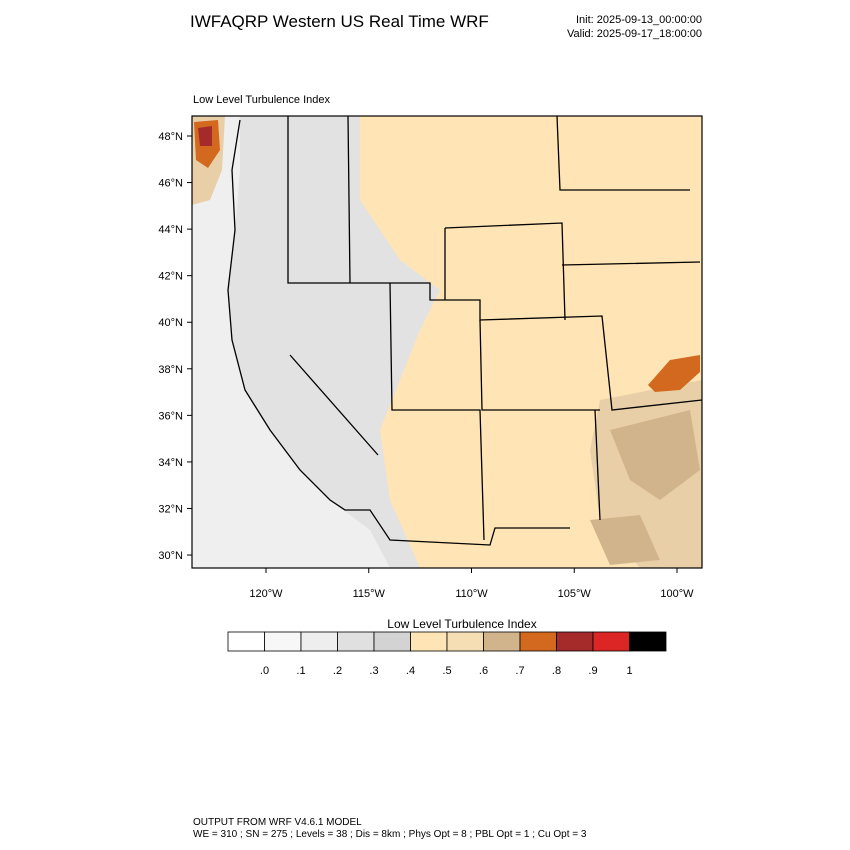 The width and height of the screenshot is (850, 850). What do you see at coordinates (369, 594) in the screenshot?
I see `lon-label: 115°W` at bounding box center [369, 594].